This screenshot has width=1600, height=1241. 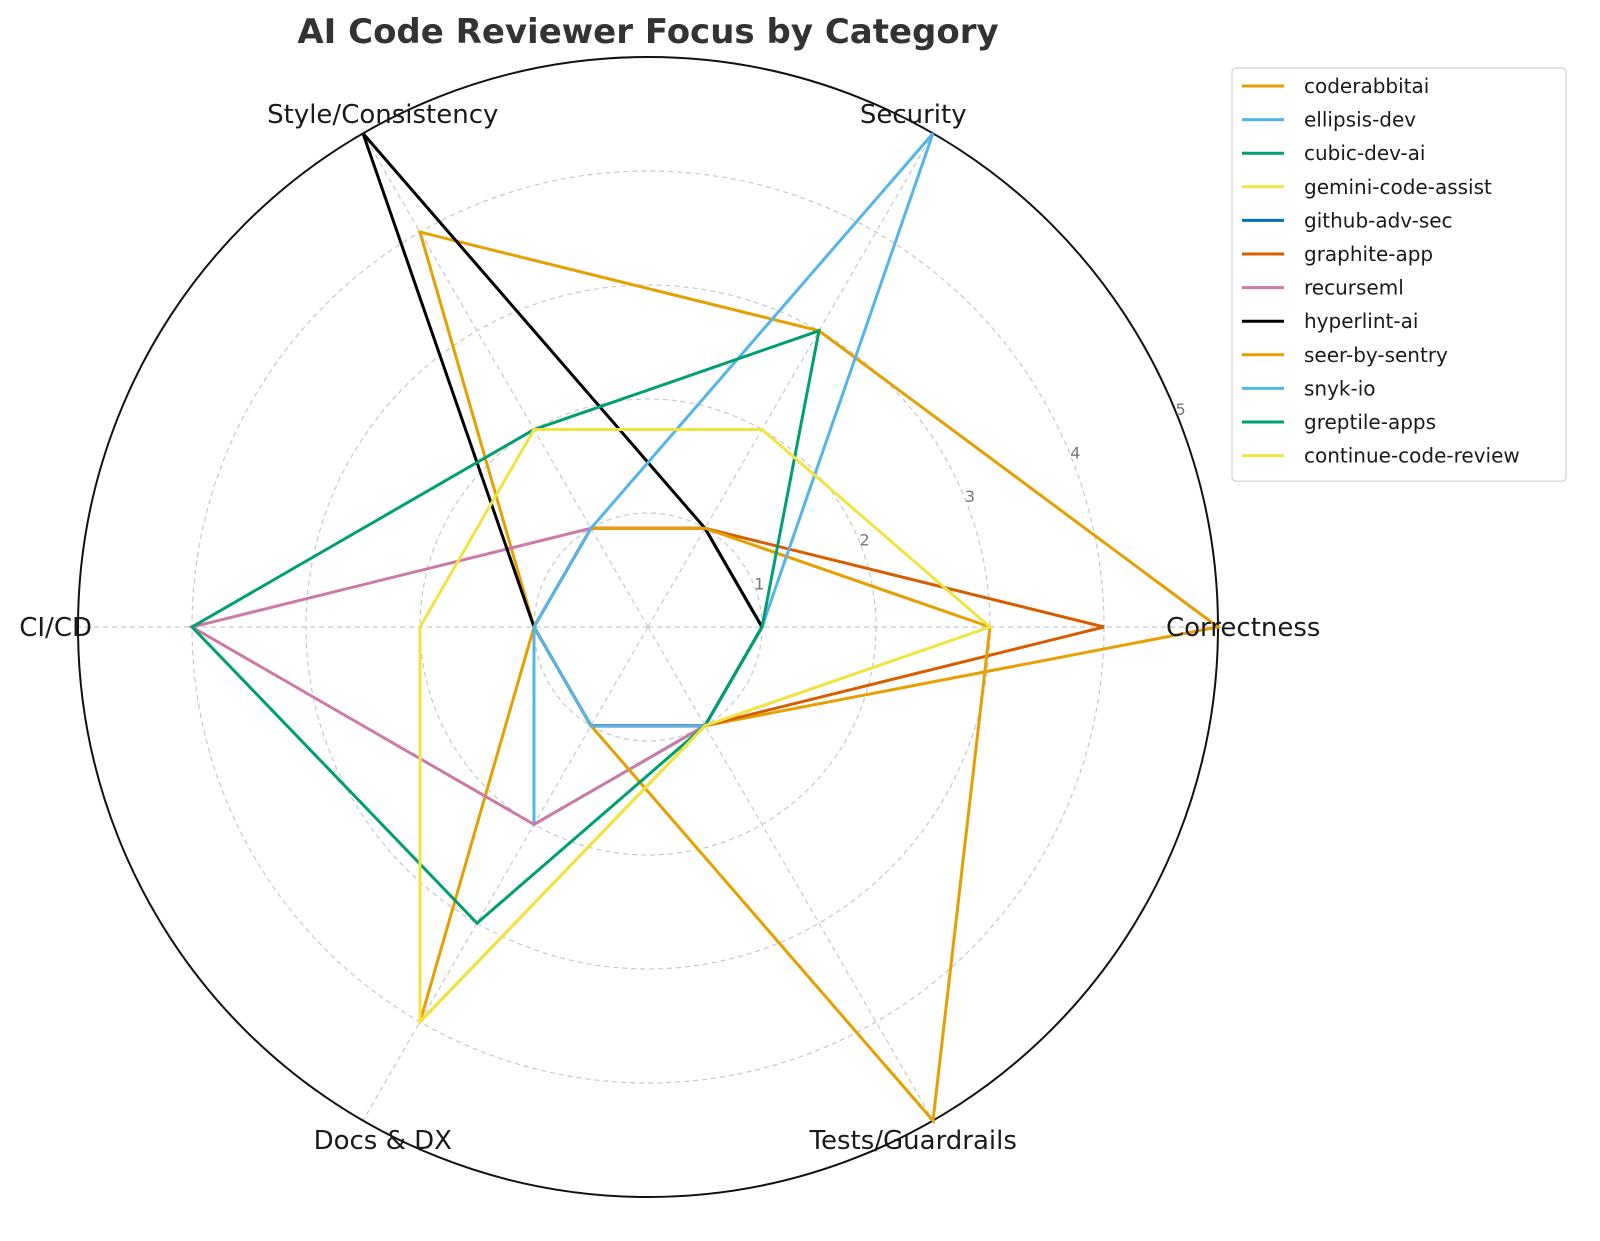 What do you see at coordinates (1366, 86) in the screenshot?
I see `legend-label-coderabbitai: coderabbitai` at bounding box center [1366, 86].